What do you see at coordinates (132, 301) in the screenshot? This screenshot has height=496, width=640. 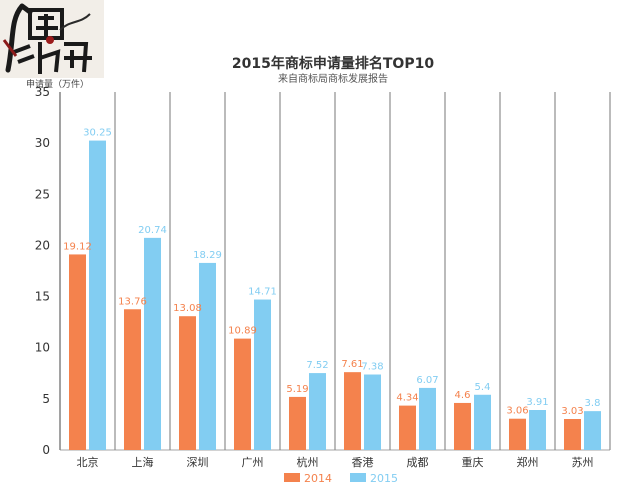 I see `data-label-2014: 13.76` at bounding box center [132, 301].